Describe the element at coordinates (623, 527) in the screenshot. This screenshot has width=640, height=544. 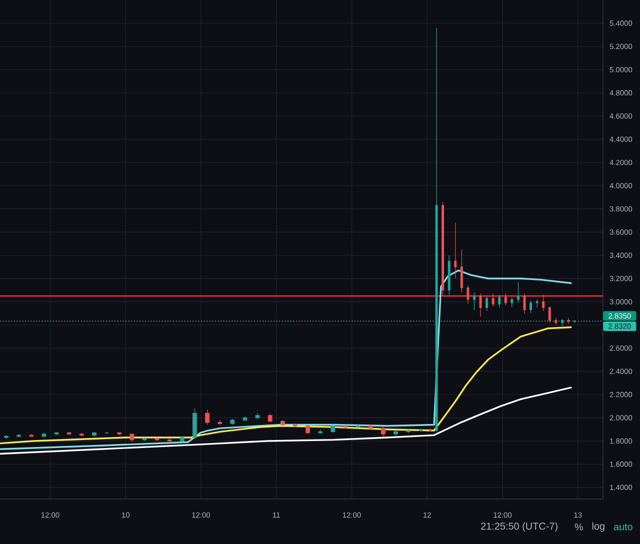
I see `text: auto` at that location.